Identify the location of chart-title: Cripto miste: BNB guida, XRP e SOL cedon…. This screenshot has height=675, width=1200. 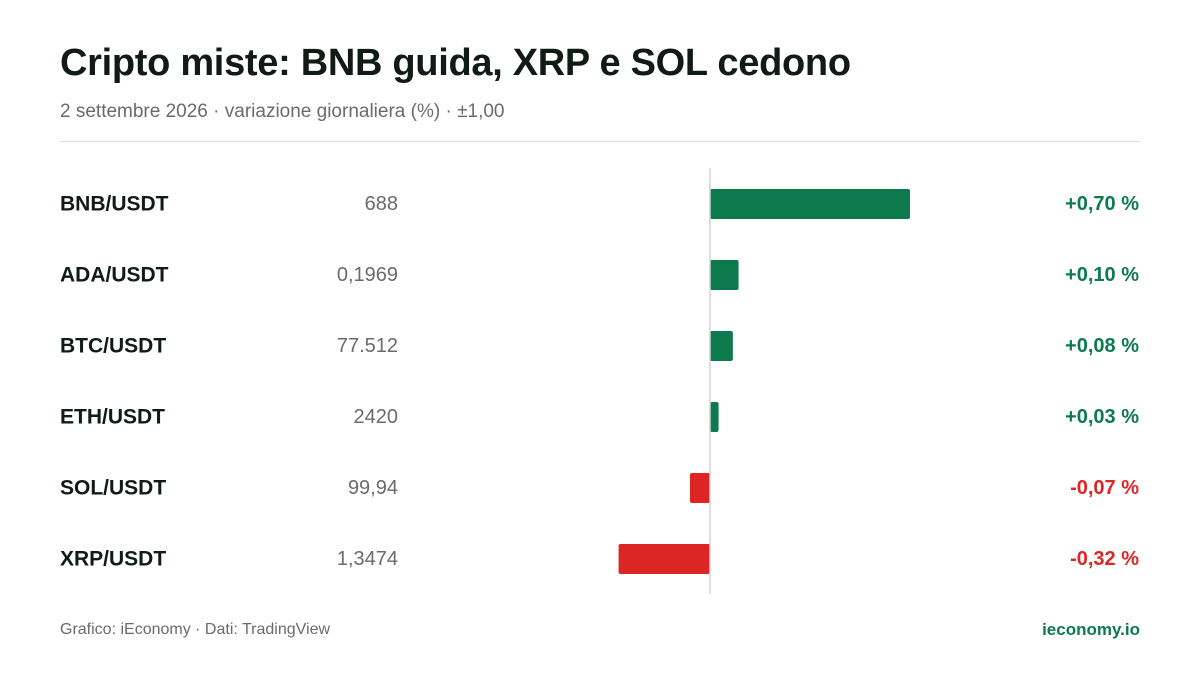
(455, 63).